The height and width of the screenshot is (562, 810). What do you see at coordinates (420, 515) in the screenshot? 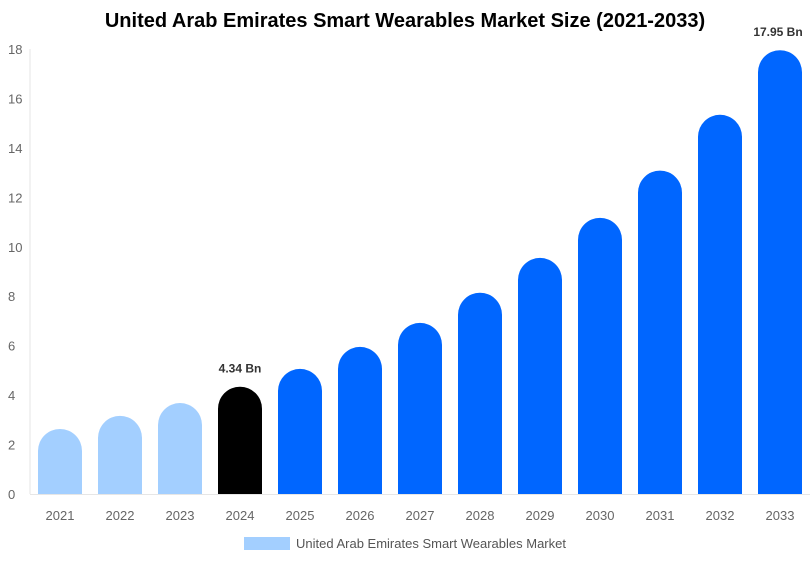
I see `x-tick-label: 2027` at bounding box center [420, 515].